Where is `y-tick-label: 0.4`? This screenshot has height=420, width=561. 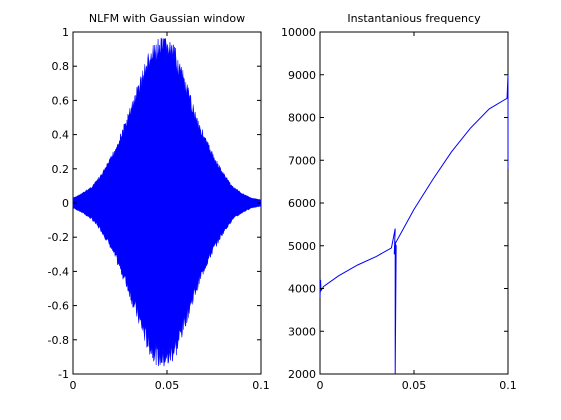
y-tick-label: 0.4 is located at coordinates (61, 135).